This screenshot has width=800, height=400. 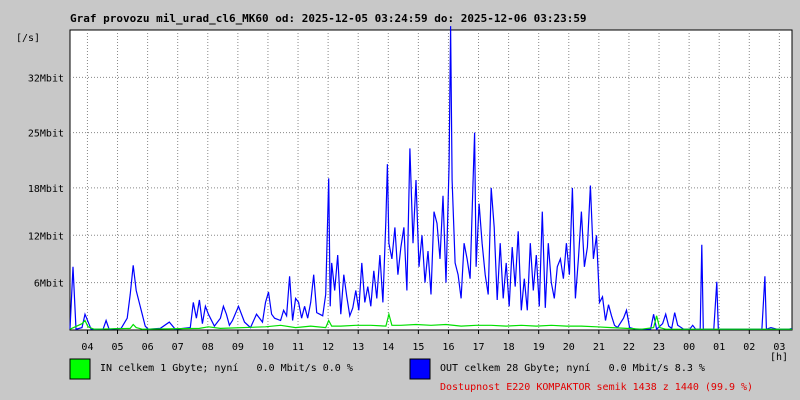 What do you see at coordinates (46, 78) in the screenshot?
I see `y-tick-label: 32Mbit` at bounding box center [46, 78].